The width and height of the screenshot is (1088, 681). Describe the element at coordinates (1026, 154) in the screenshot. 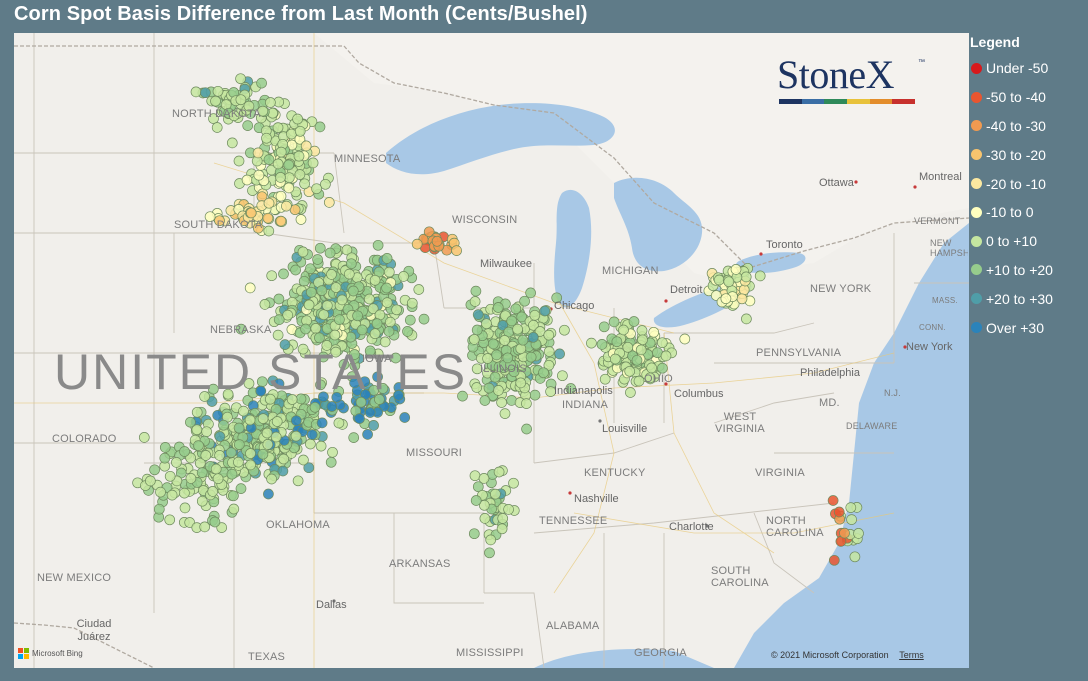

I see `legend-item: -30 to -20` at that location.